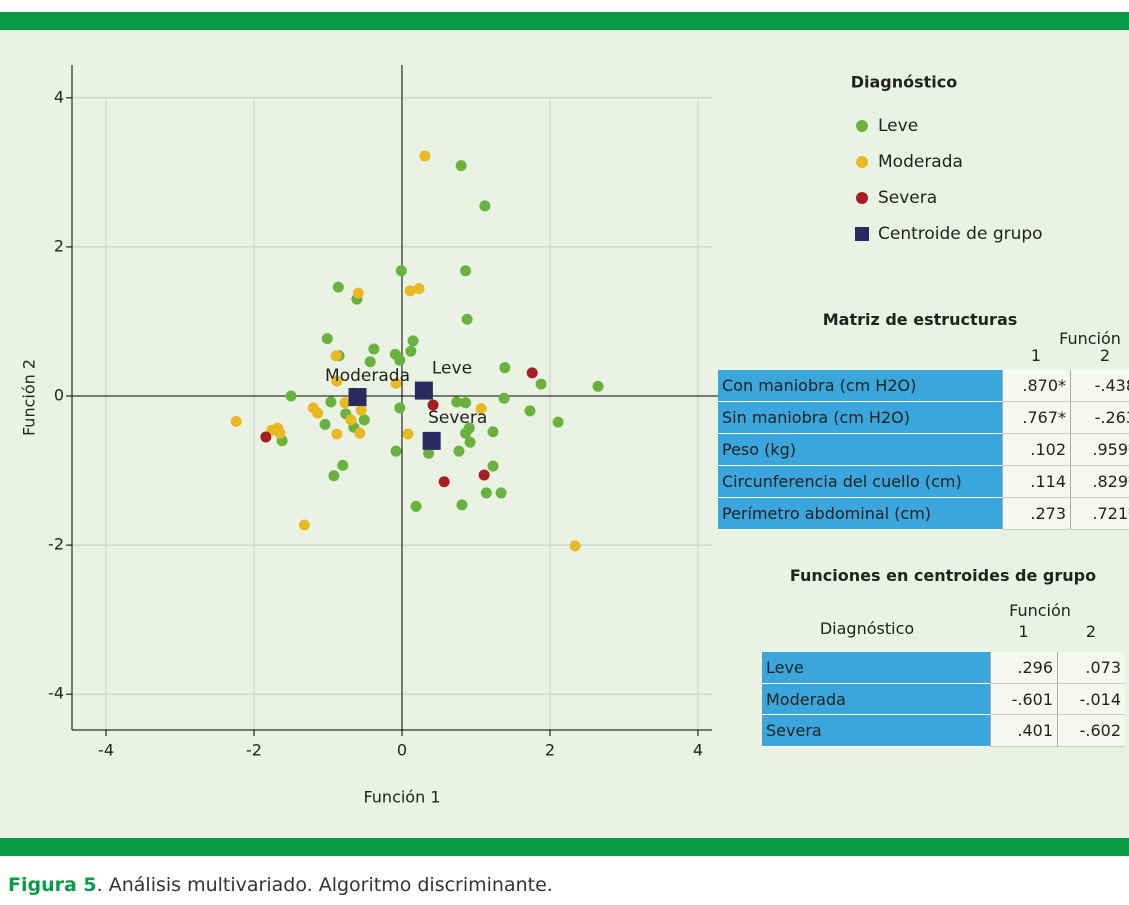 Image resolution: width=1129 pixels, height=905 pixels. Describe the element at coordinates (29, 397) in the screenshot. I see `y-axis-label: Función 2` at that location.